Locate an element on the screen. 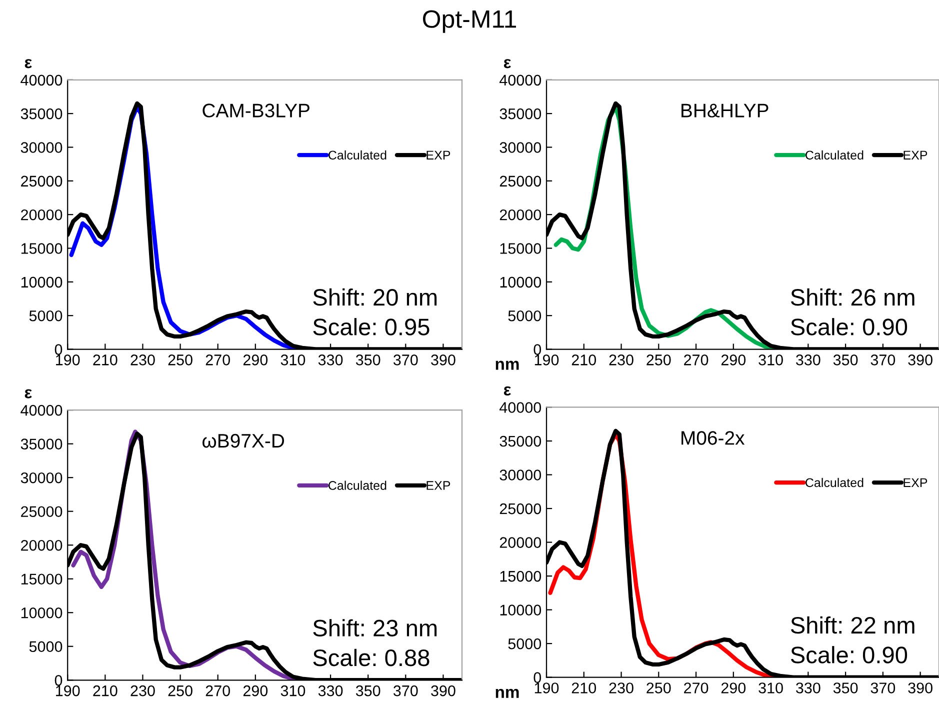  annotation: Scale: 0.88 is located at coordinates (371, 657).